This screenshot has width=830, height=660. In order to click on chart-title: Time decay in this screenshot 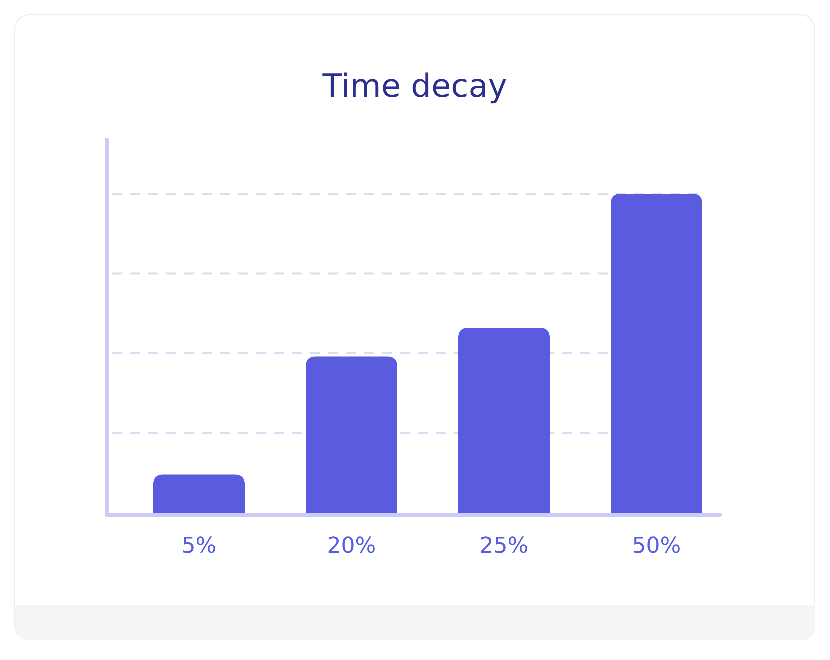, I will do `click(415, 86)`.